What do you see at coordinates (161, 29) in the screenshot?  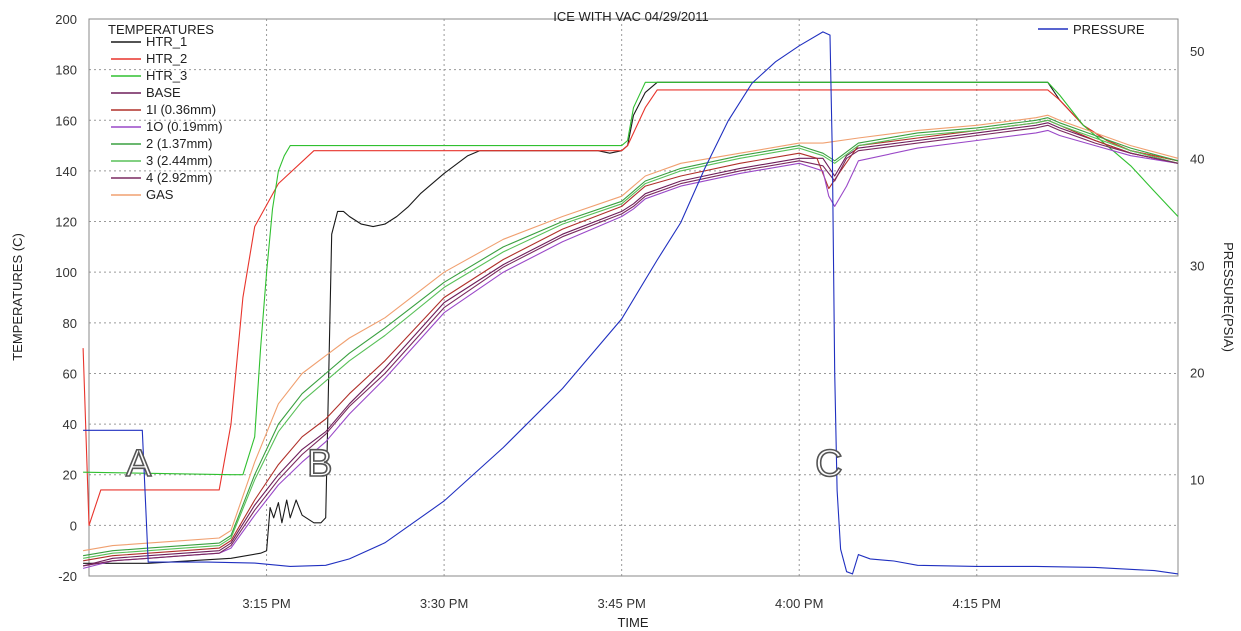 I see `legend-title: TEMPERATURES` at bounding box center [161, 29].